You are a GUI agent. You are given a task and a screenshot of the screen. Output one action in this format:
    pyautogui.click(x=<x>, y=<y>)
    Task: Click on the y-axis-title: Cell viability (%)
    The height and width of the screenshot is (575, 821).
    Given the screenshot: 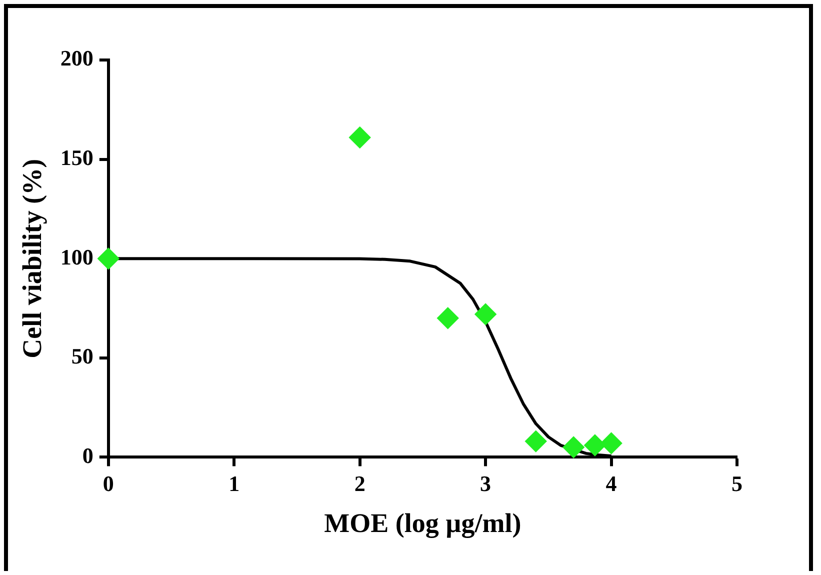 What is the action you would take?
    pyautogui.click(x=32, y=258)
    